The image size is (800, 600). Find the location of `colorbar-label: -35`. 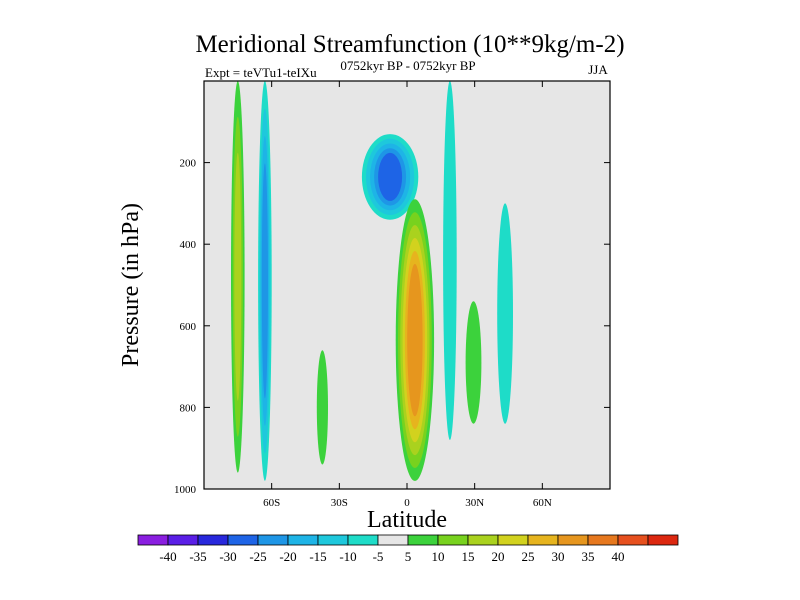

colorbar-label: -35 is located at coordinates (197, 556).